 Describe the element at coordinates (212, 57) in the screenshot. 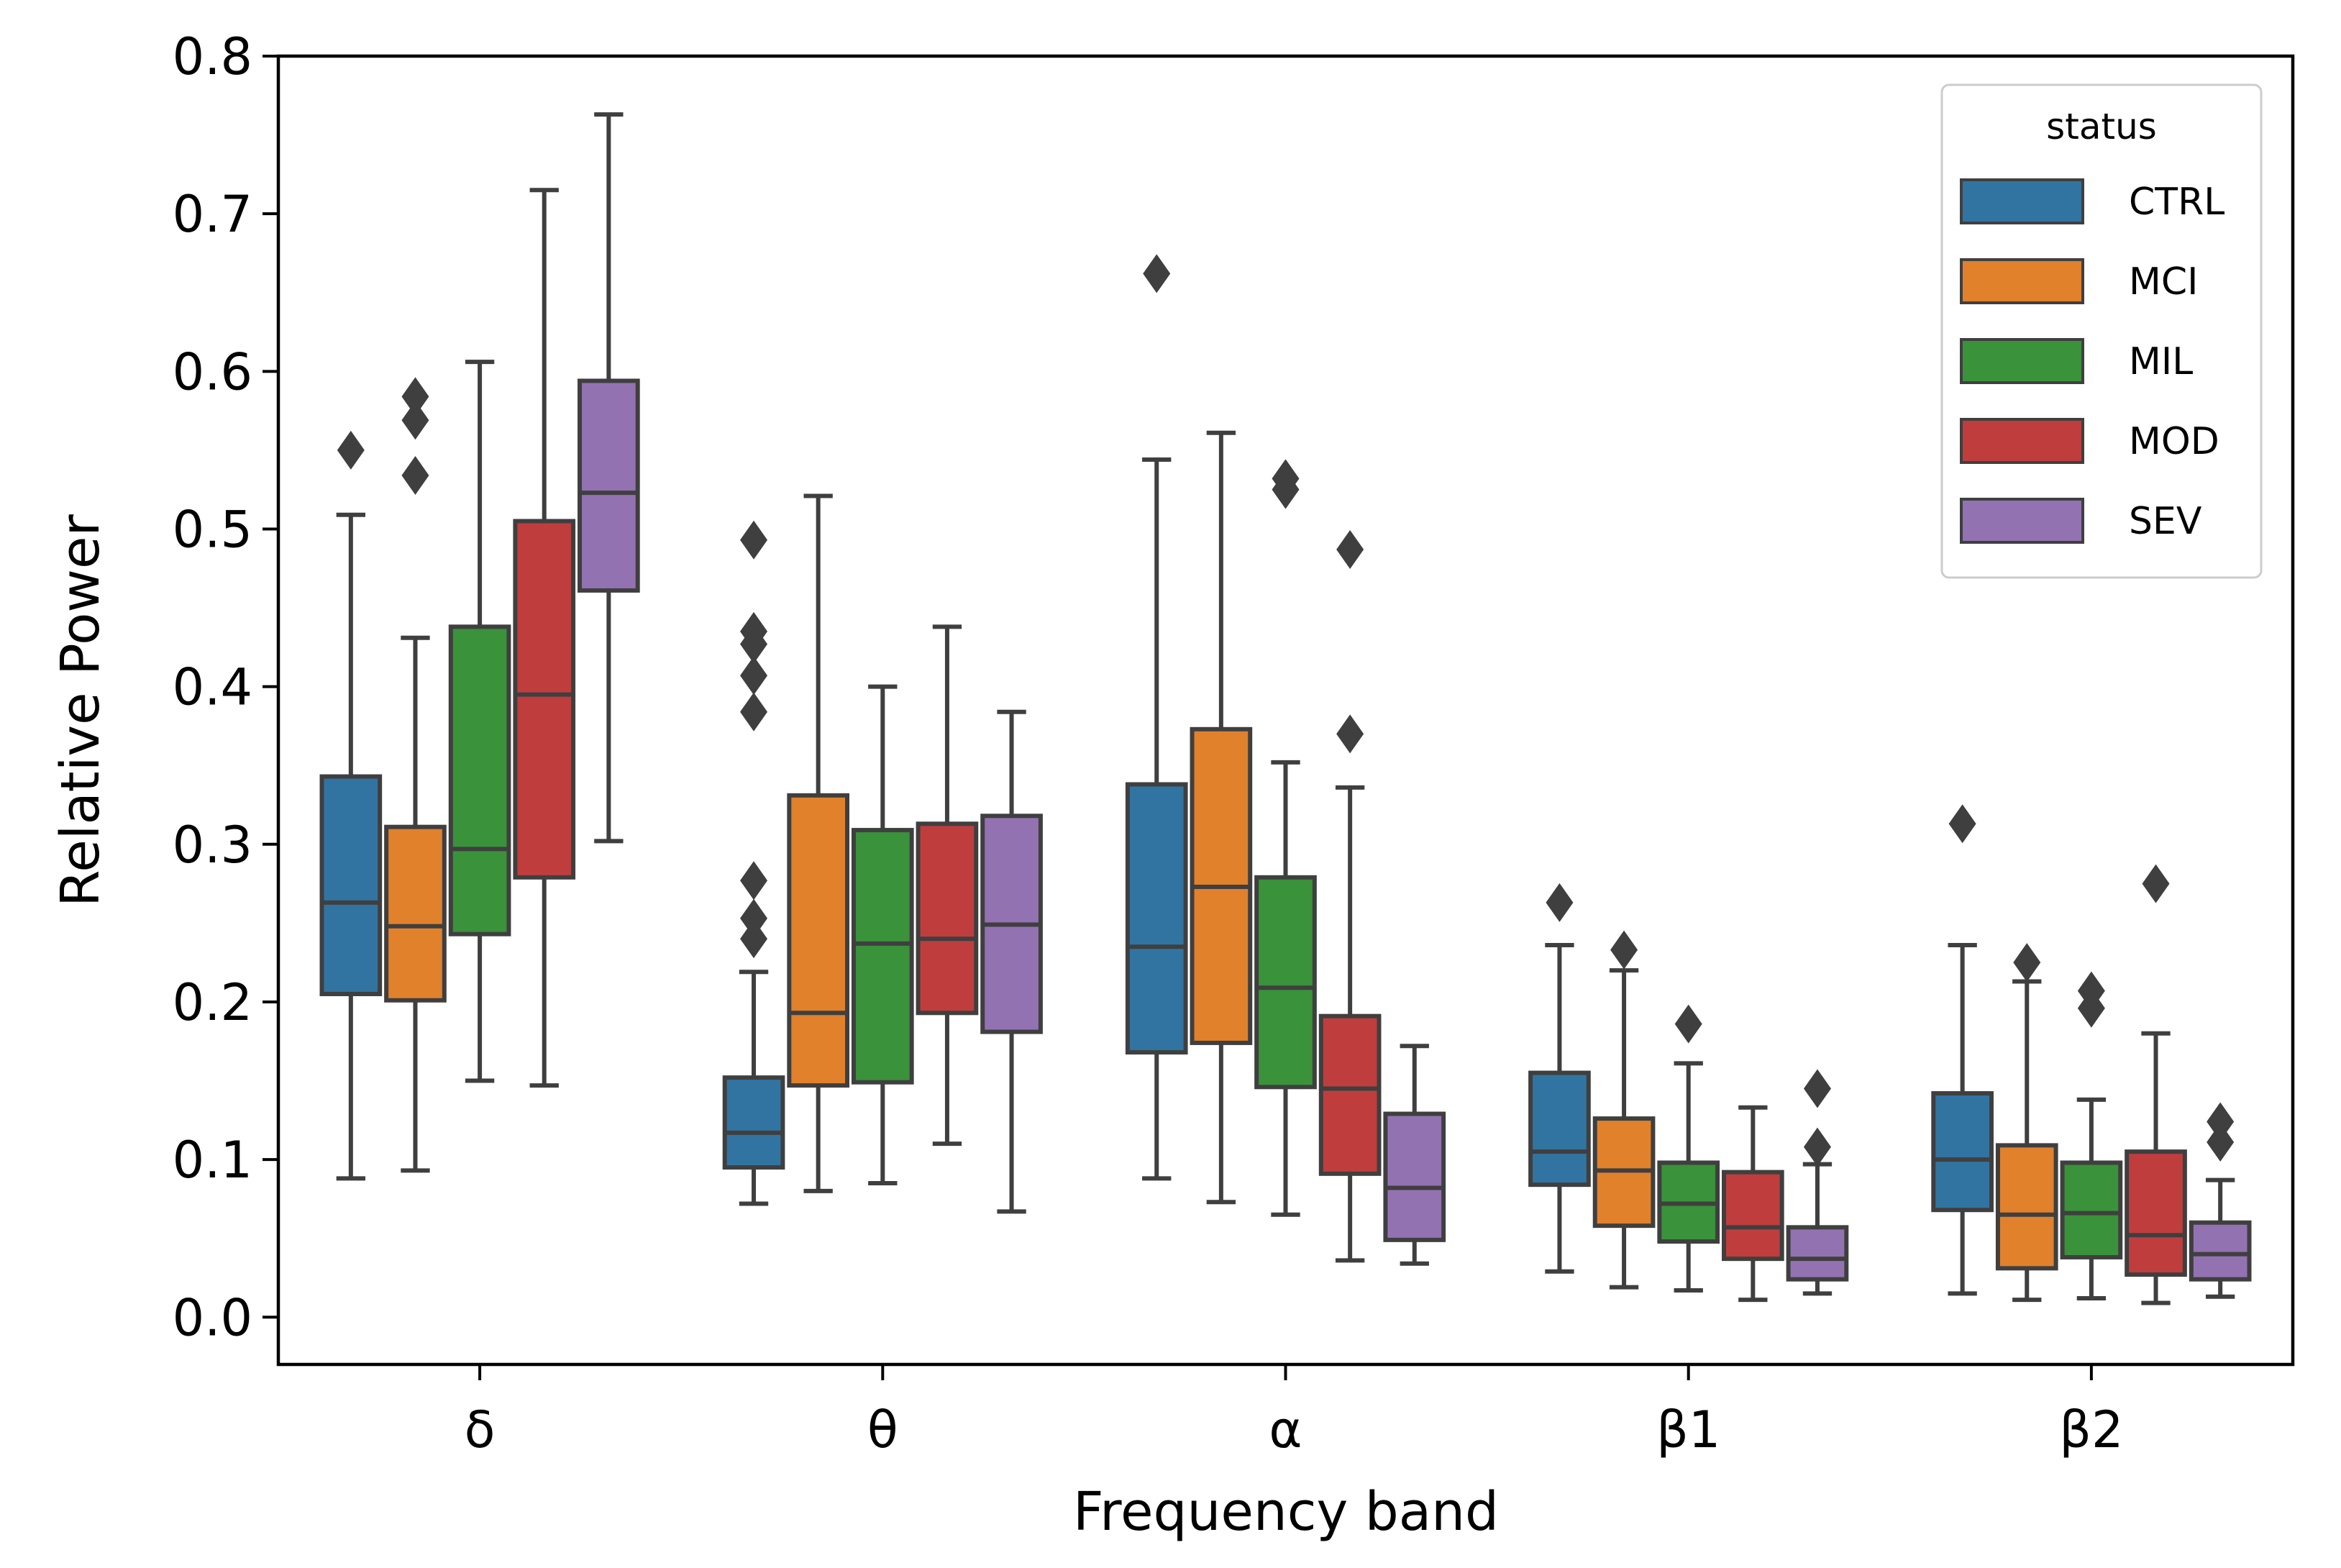

I see `y-tick-label: 0.8` at that location.